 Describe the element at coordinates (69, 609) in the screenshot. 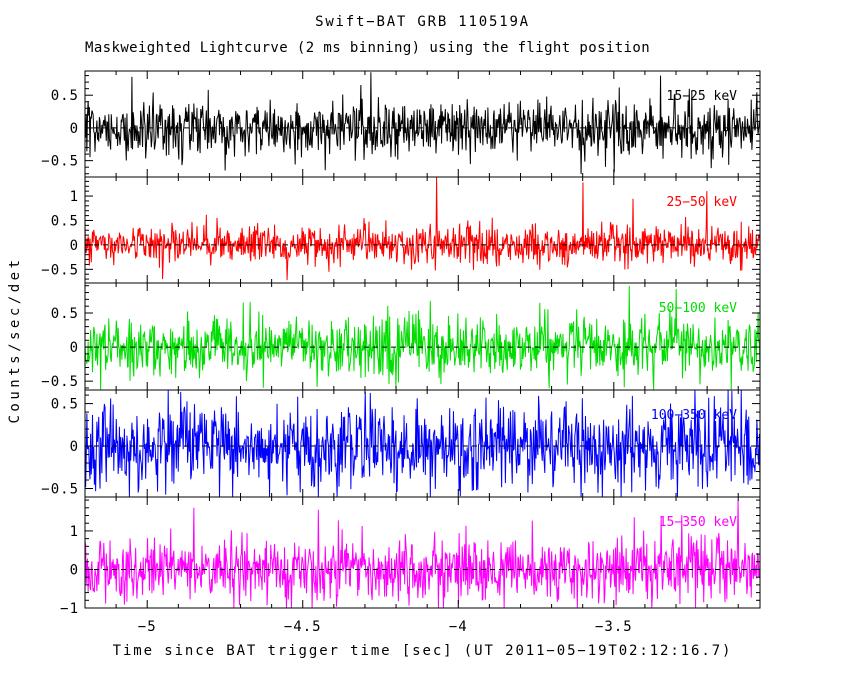

I see `y-tick-label: −1` at that location.